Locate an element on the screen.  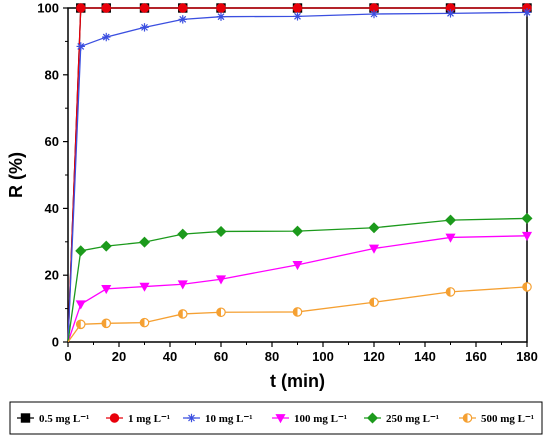
legend-item: 10 mg L⁻¹ is located at coordinates (218, 419).